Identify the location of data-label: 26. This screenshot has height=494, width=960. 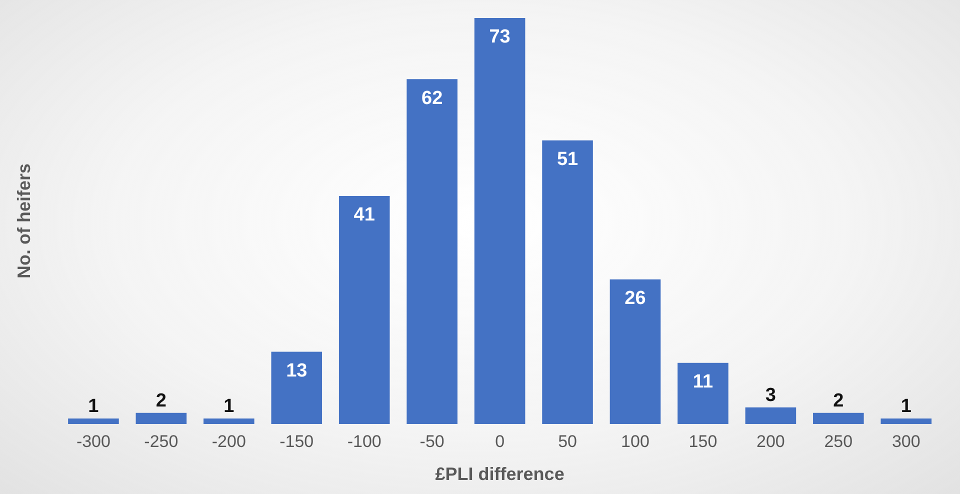
(635, 299).